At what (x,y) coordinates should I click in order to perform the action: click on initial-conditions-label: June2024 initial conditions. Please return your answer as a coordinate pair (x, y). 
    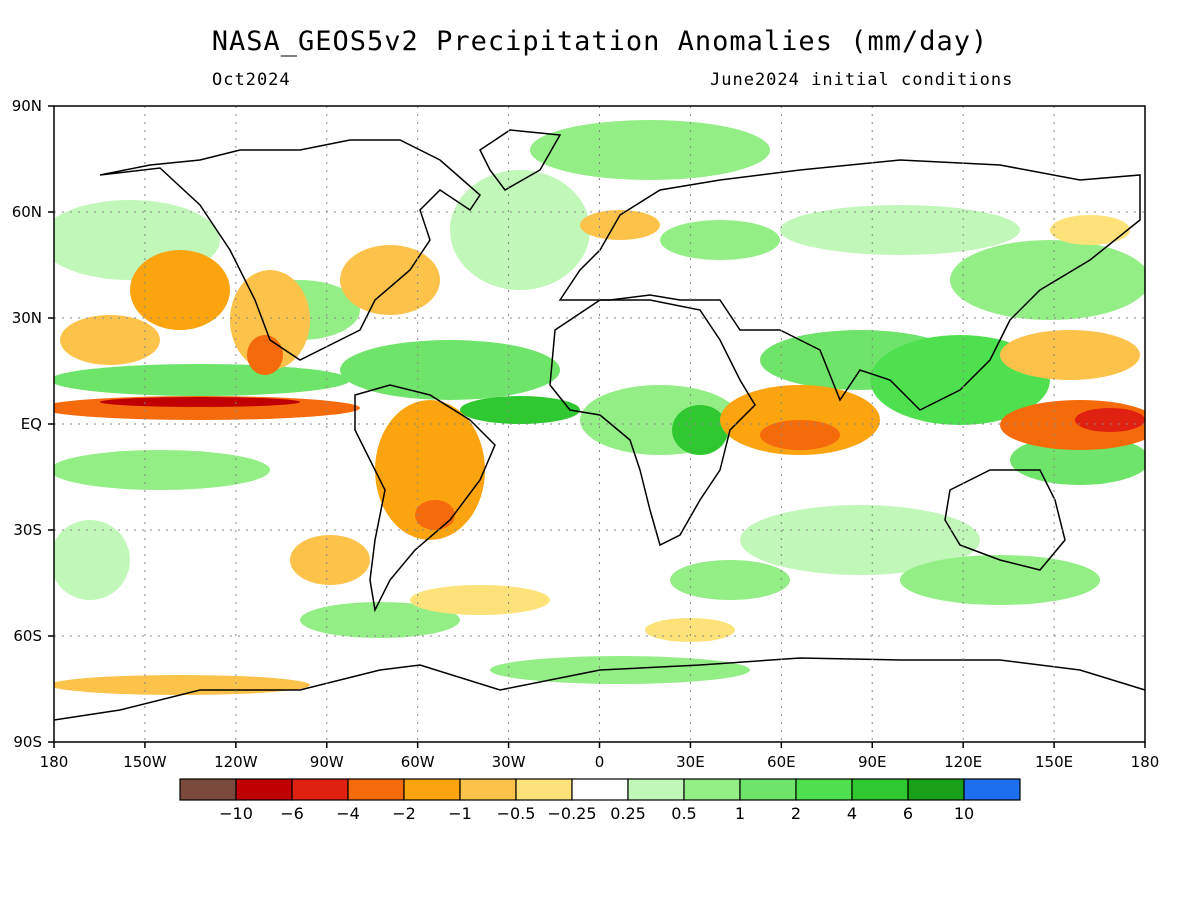
    Looking at the image, I should click on (862, 80).